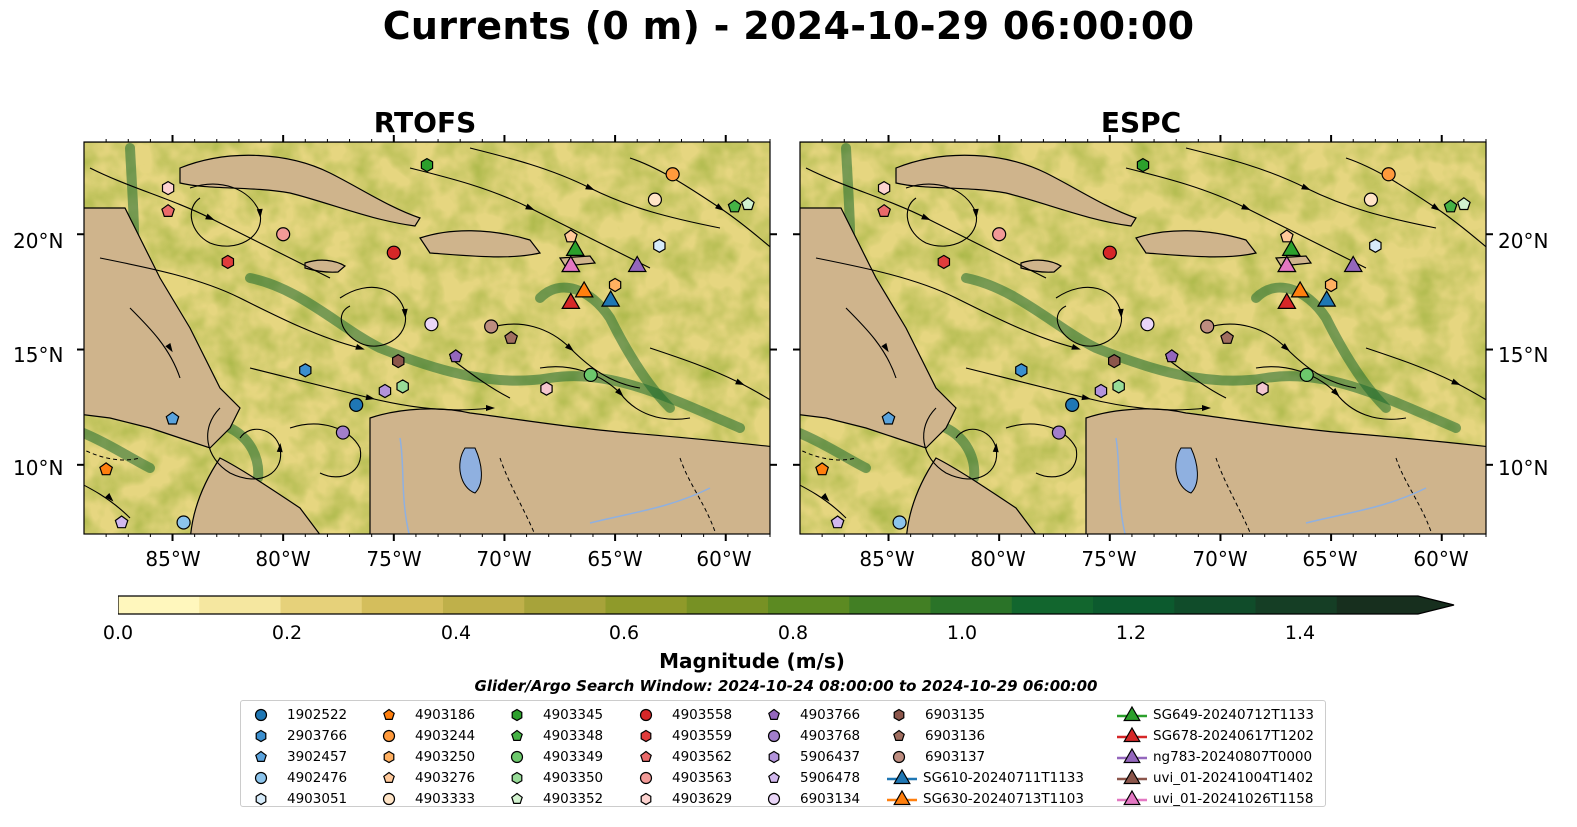 The image size is (1577, 827). What do you see at coordinates (683, 715) in the screenshot?
I see `legend-item: 4903558` at bounding box center [683, 715].